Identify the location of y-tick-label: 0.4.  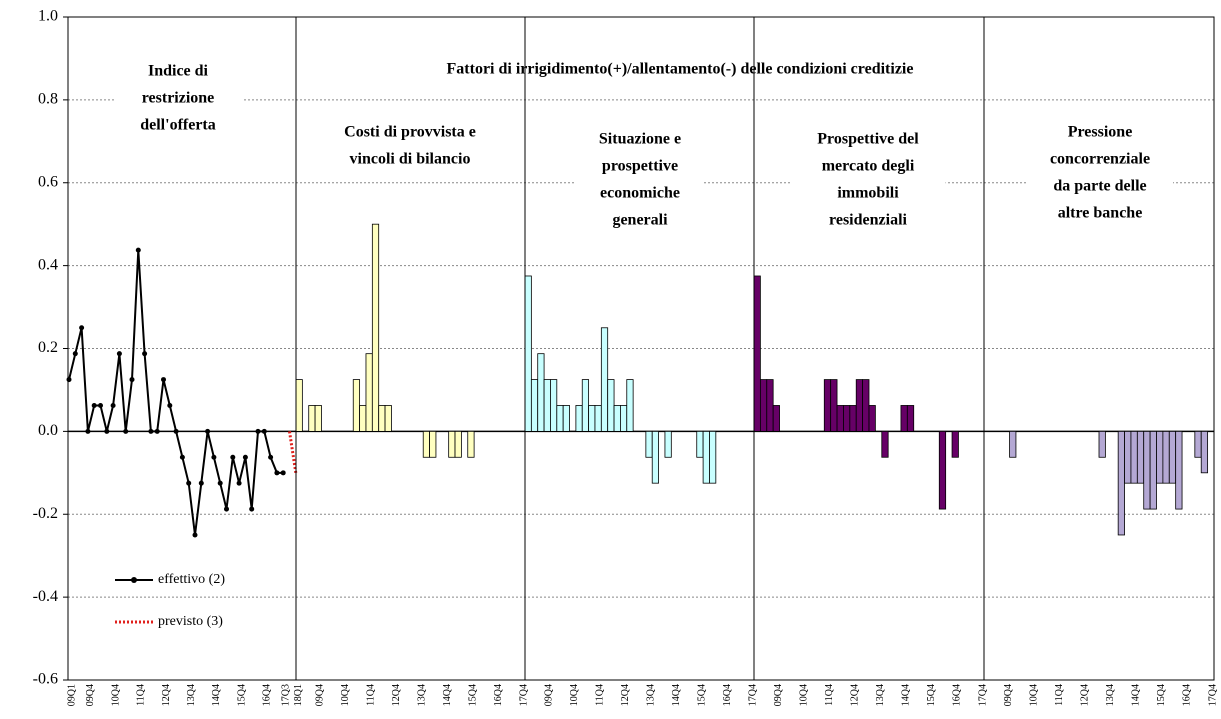
(48, 264).